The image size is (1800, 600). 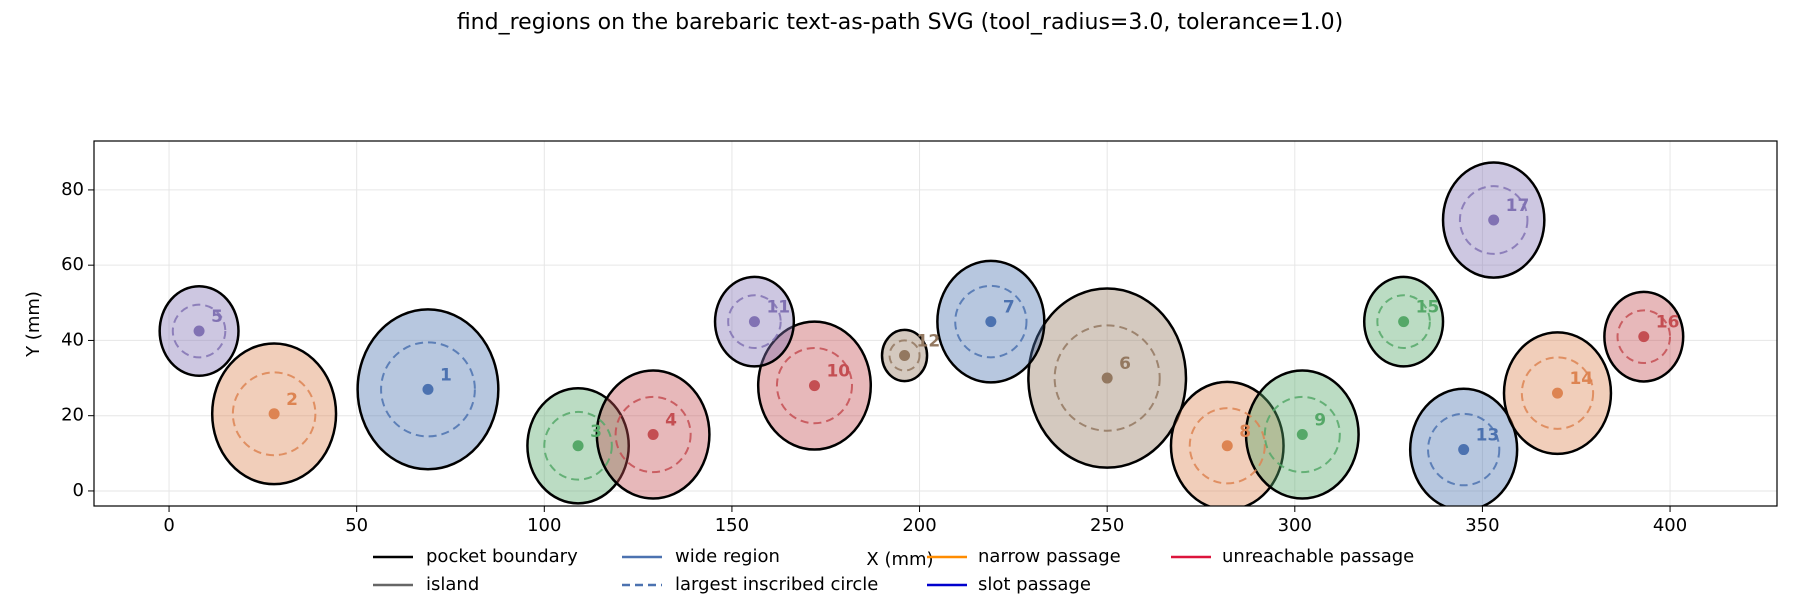 What do you see at coordinates (1318, 556) in the screenshot?
I see `legend-label: unreachable passage` at bounding box center [1318, 556].